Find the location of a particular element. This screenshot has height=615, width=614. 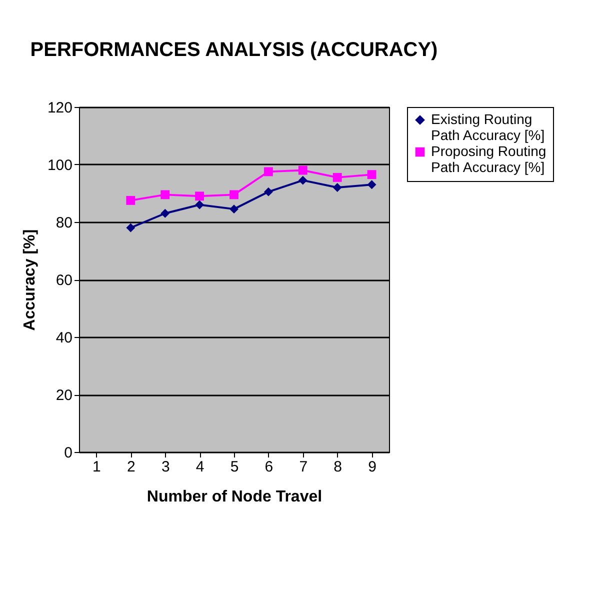

y-tick-label: 100 is located at coordinates (59, 165).